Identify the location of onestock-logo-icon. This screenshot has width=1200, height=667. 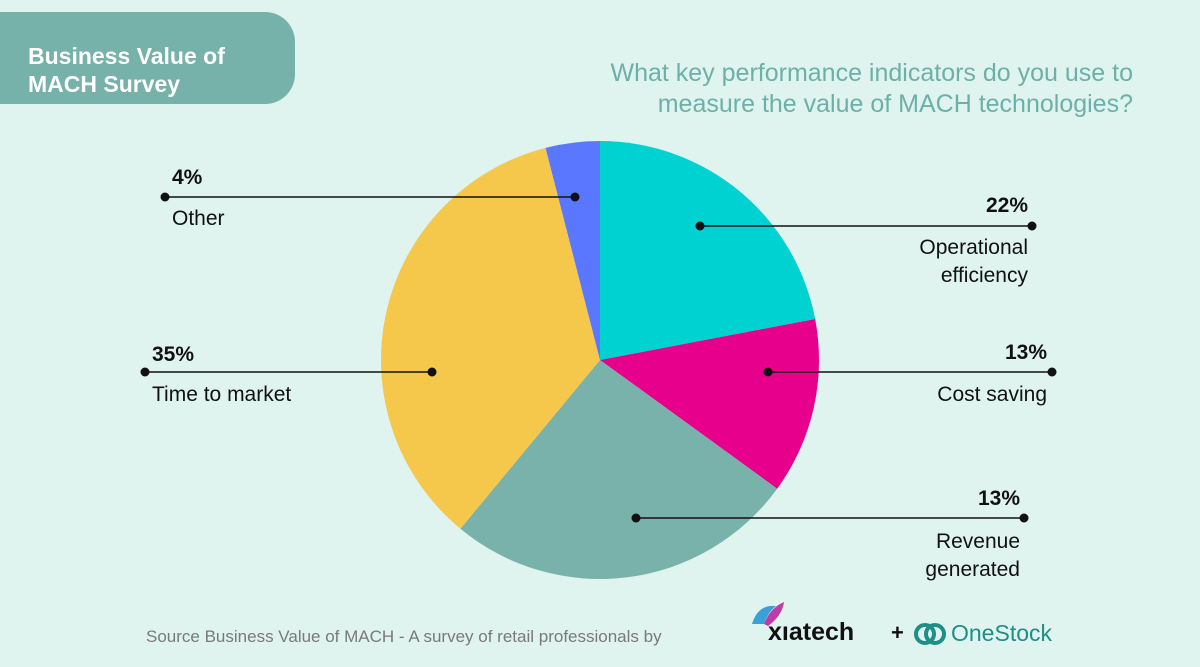
(930, 634).